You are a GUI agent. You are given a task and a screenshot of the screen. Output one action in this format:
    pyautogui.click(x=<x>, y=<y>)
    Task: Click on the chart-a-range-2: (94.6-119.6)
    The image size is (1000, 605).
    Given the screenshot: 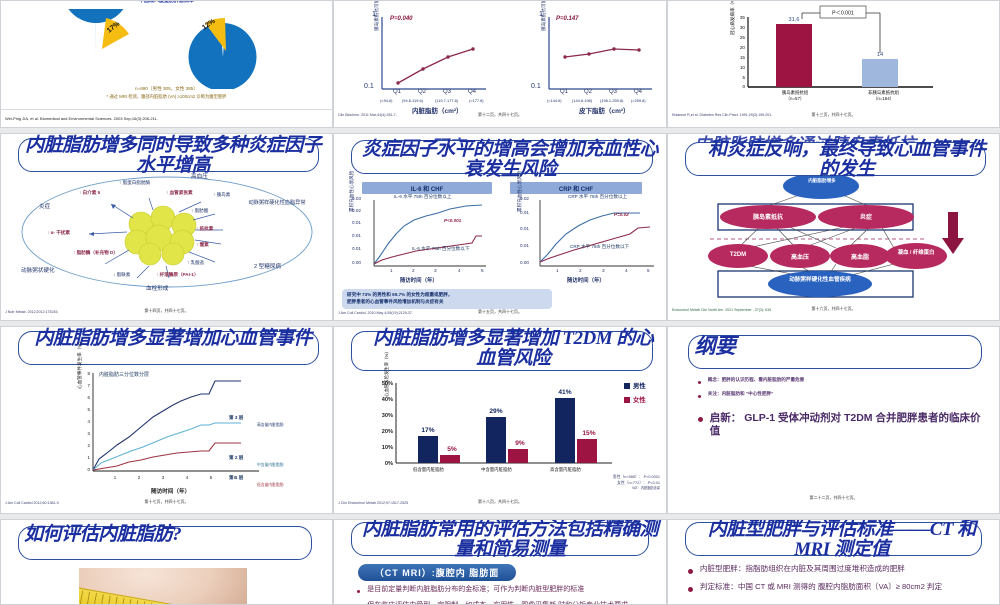 What is the action you would take?
    pyautogui.click(x=412, y=100)
    